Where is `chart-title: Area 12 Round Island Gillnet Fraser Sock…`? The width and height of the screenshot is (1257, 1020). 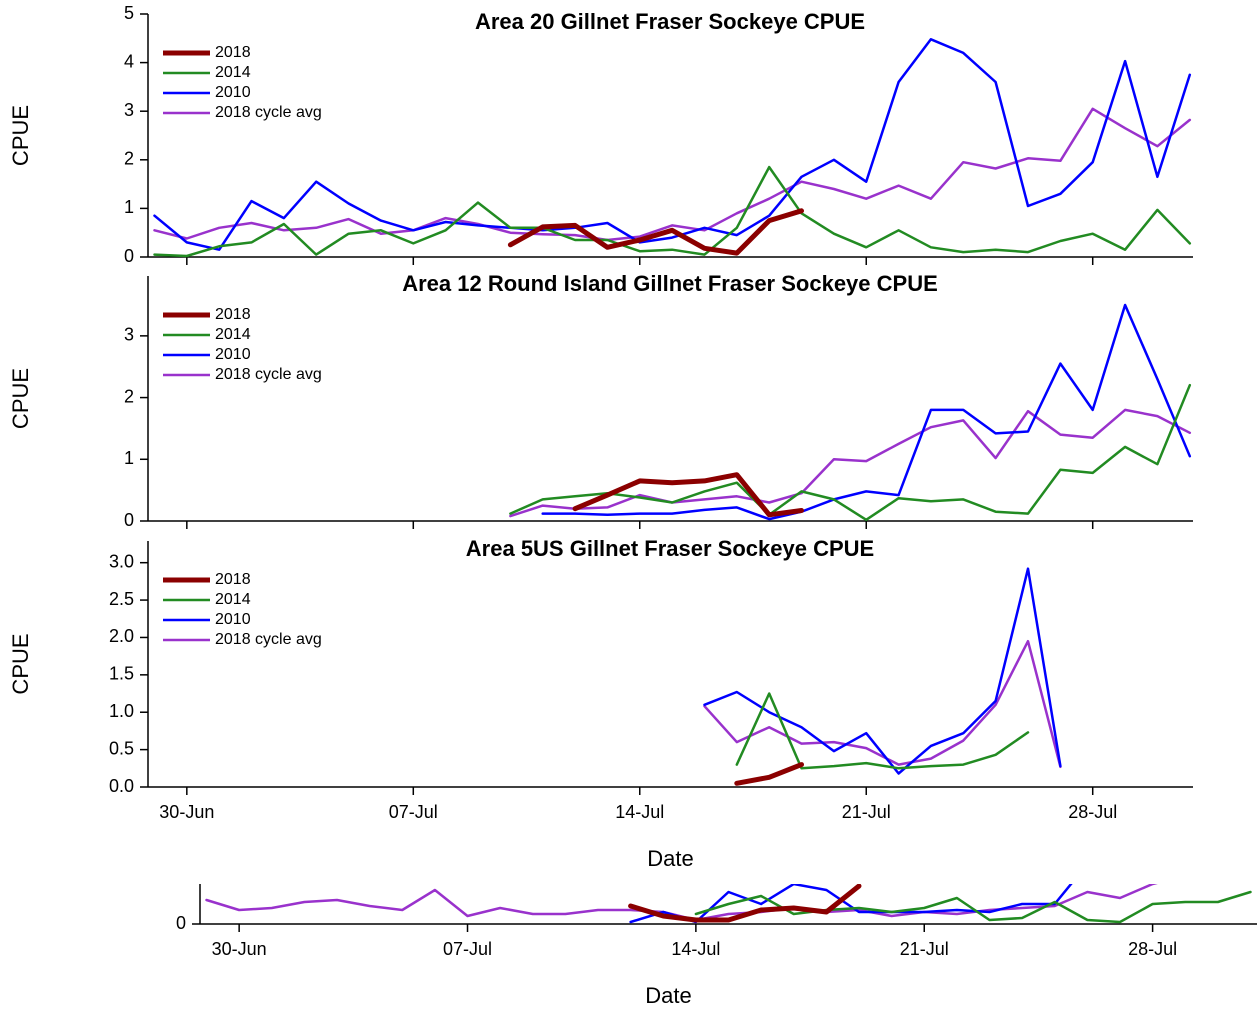
chart-title: Area 12 Round Island Gillnet Fraser Sock… is located at coordinates (670, 283).